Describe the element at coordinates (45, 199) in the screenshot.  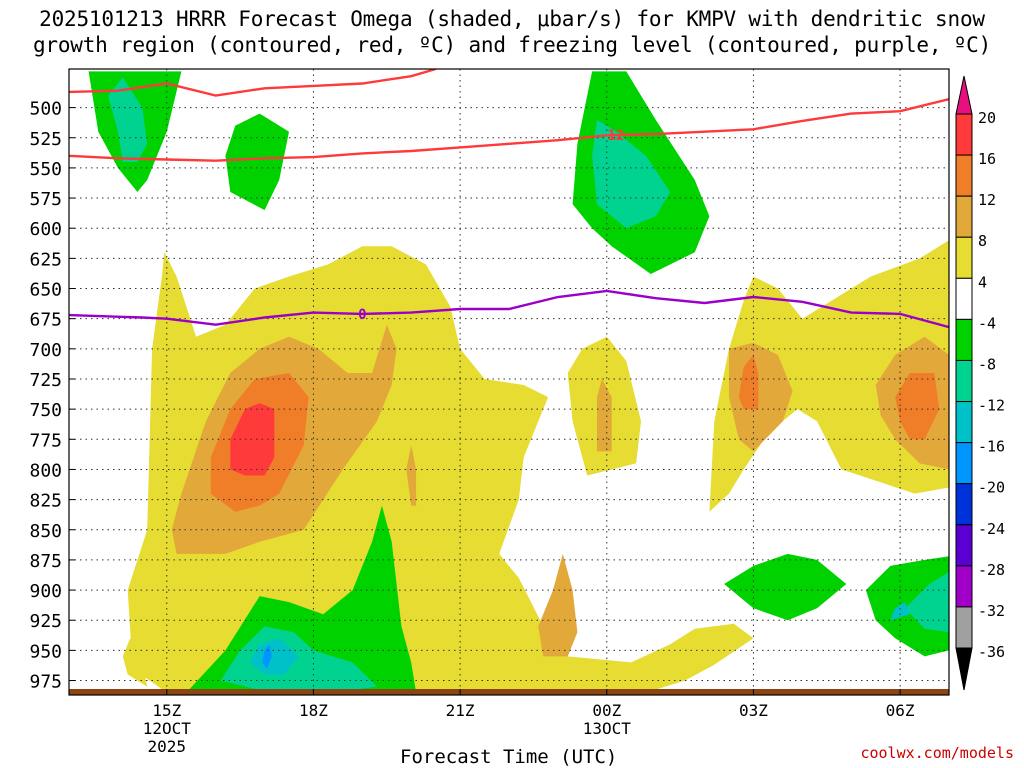
I see `y-tick-label-575: 575` at that location.